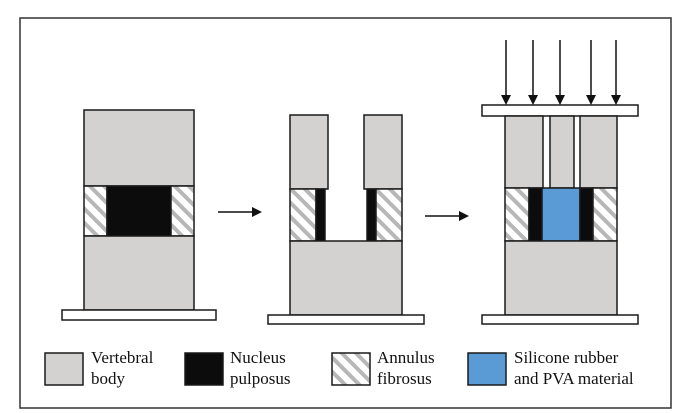 The width and height of the screenshot is (683, 413). I want to click on legend-label-nucleus-pulposus: Nucleus pulposus, so click(260, 368).